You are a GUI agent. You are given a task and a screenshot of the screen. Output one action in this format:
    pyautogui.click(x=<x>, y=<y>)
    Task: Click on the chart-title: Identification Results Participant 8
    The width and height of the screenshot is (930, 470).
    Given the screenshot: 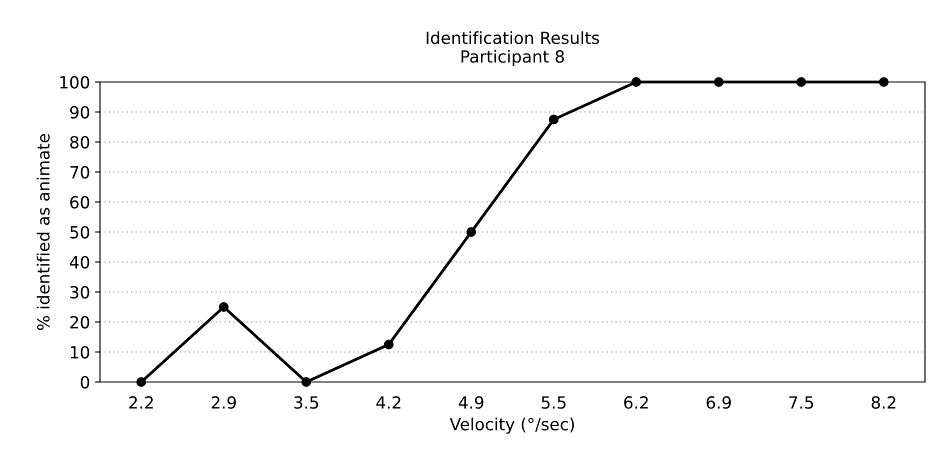 What is the action you would take?
    pyautogui.click(x=513, y=48)
    